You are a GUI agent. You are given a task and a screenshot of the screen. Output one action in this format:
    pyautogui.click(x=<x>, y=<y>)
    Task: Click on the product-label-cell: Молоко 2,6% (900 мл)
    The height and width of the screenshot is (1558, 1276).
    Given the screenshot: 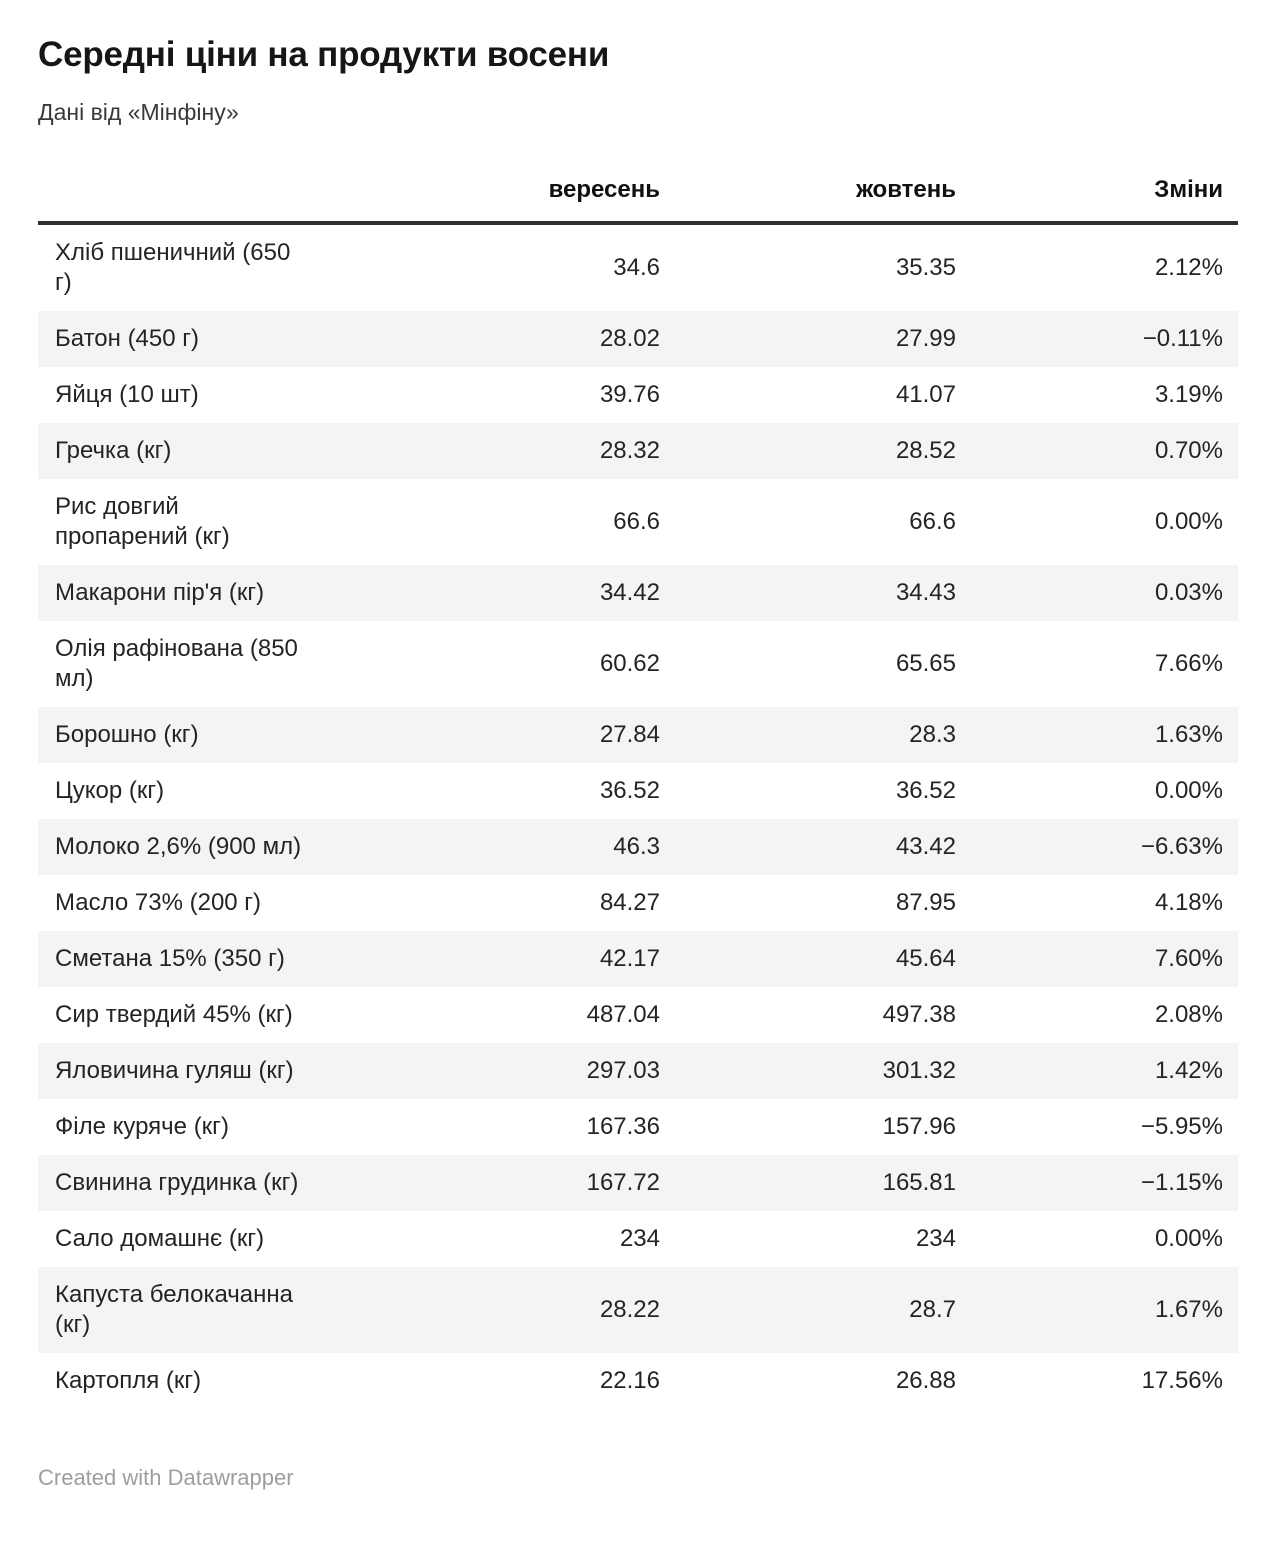 What is the action you would take?
    pyautogui.click(x=178, y=846)
    